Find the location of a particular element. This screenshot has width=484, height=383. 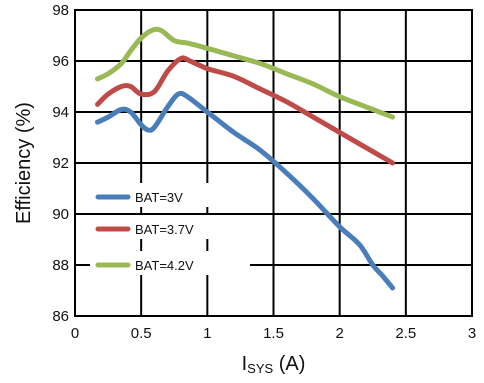

x-tick-label: 1.5 is located at coordinates (273, 333).